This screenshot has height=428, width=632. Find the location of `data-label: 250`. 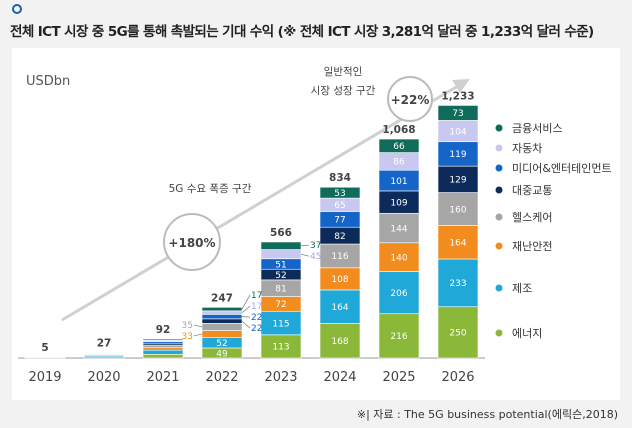

data-label: 250 is located at coordinates (457, 334).